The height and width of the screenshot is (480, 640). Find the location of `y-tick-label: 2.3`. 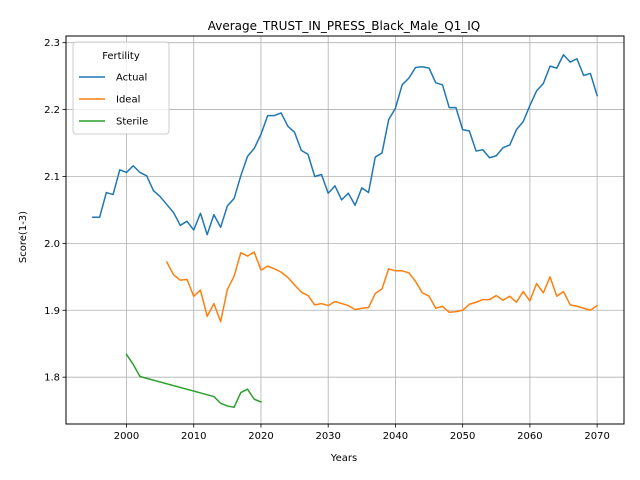

y-tick-label: 2.3 is located at coordinates (52, 43).